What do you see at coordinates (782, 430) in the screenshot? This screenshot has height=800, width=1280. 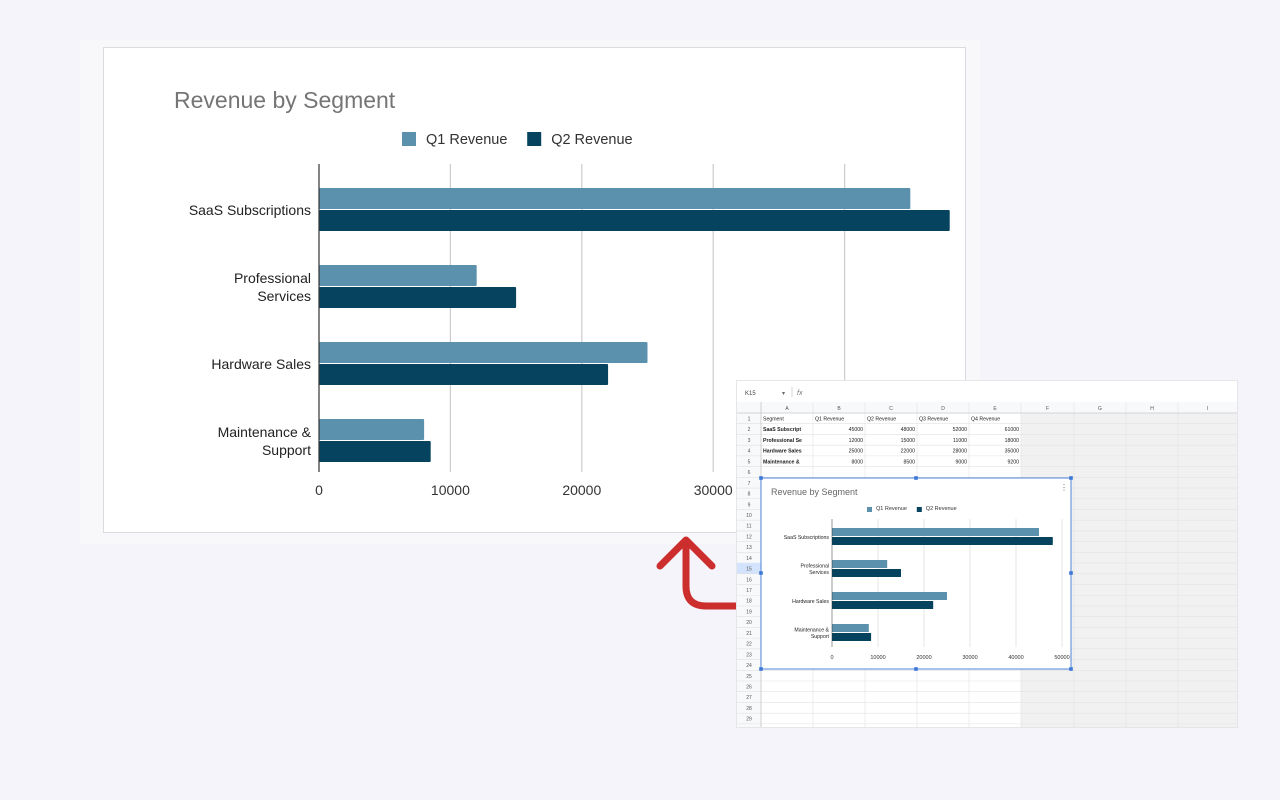 I see `cell: SaaS Subscript` at bounding box center [782, 430].